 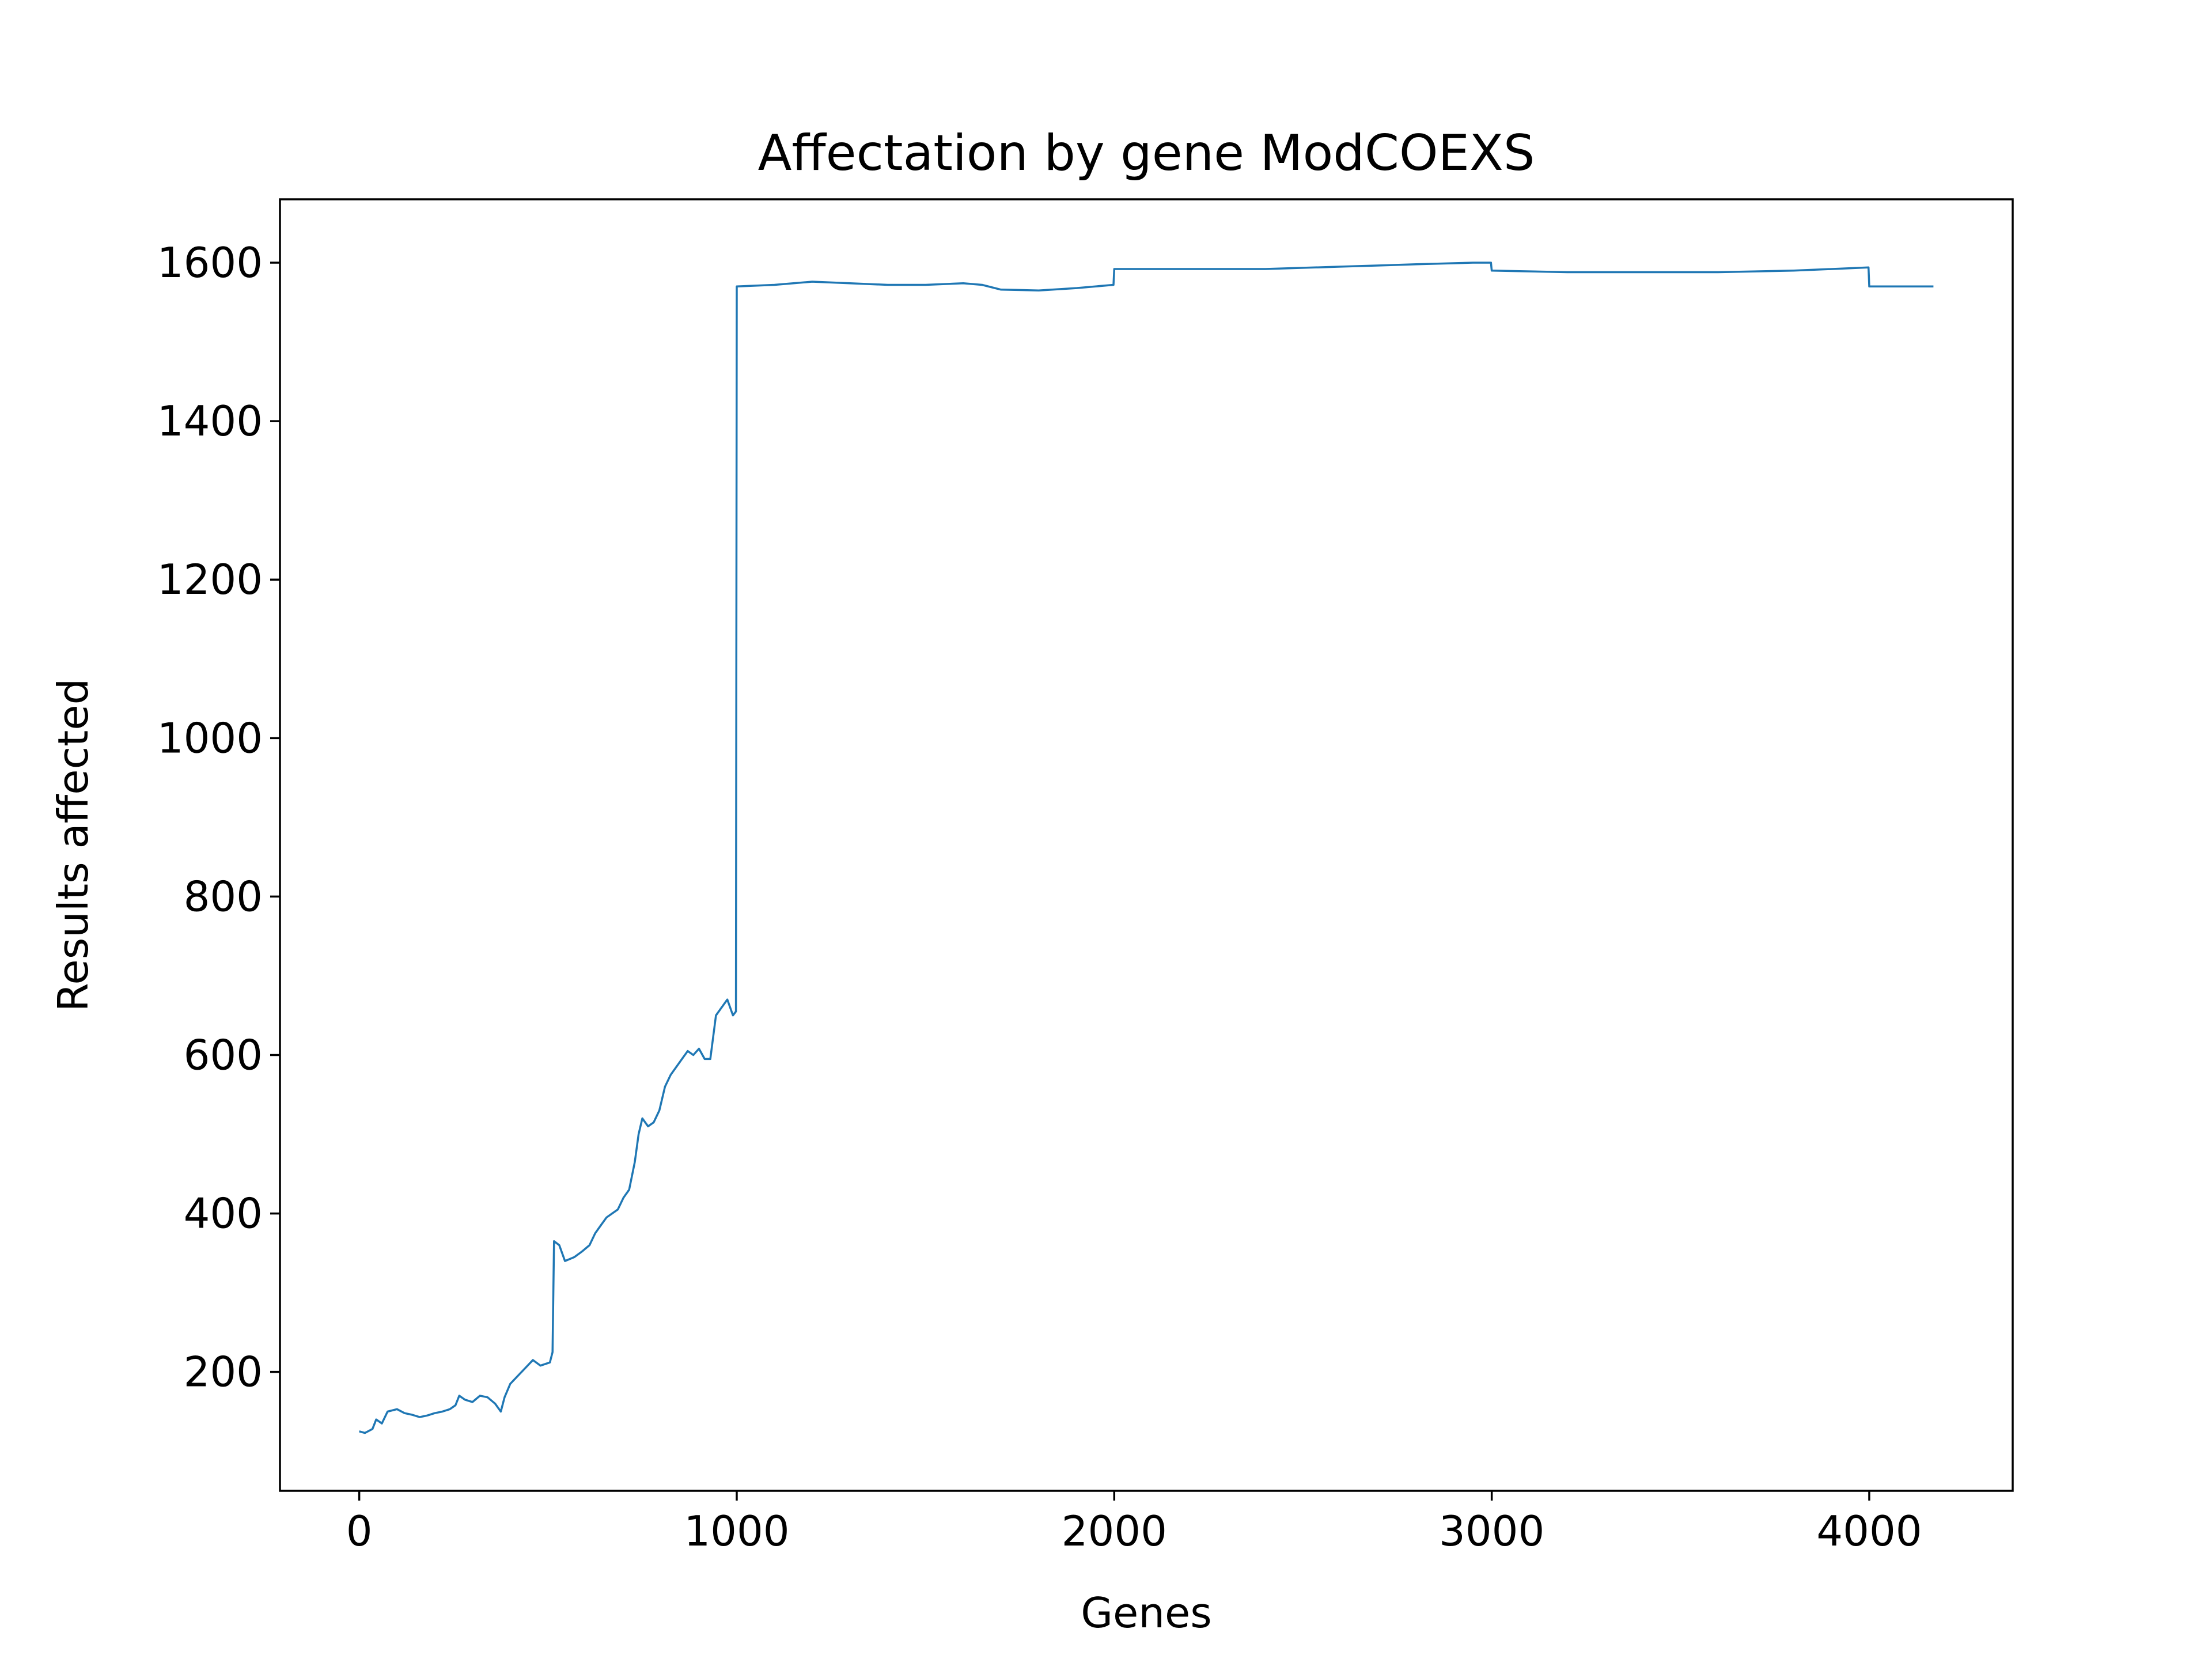 What do you see at coordinates (223, 1372) in the screenshot?
I see `y-tick-label: 200` at bounding box center [223, 1372].